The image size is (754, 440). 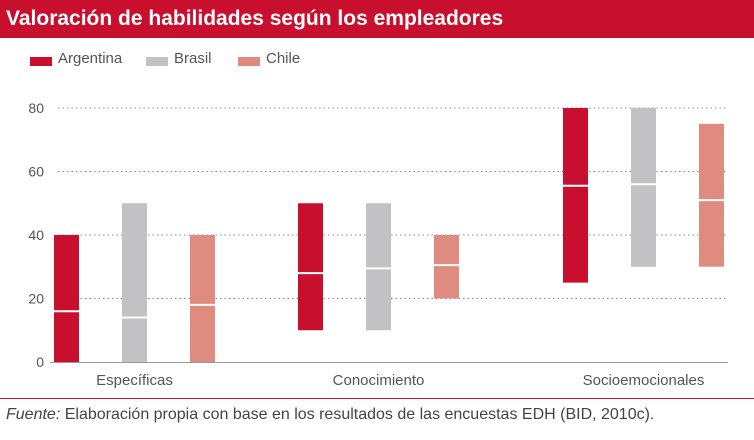 I want to click on y-tick-label-40: 40, so click(x=36, y=235).